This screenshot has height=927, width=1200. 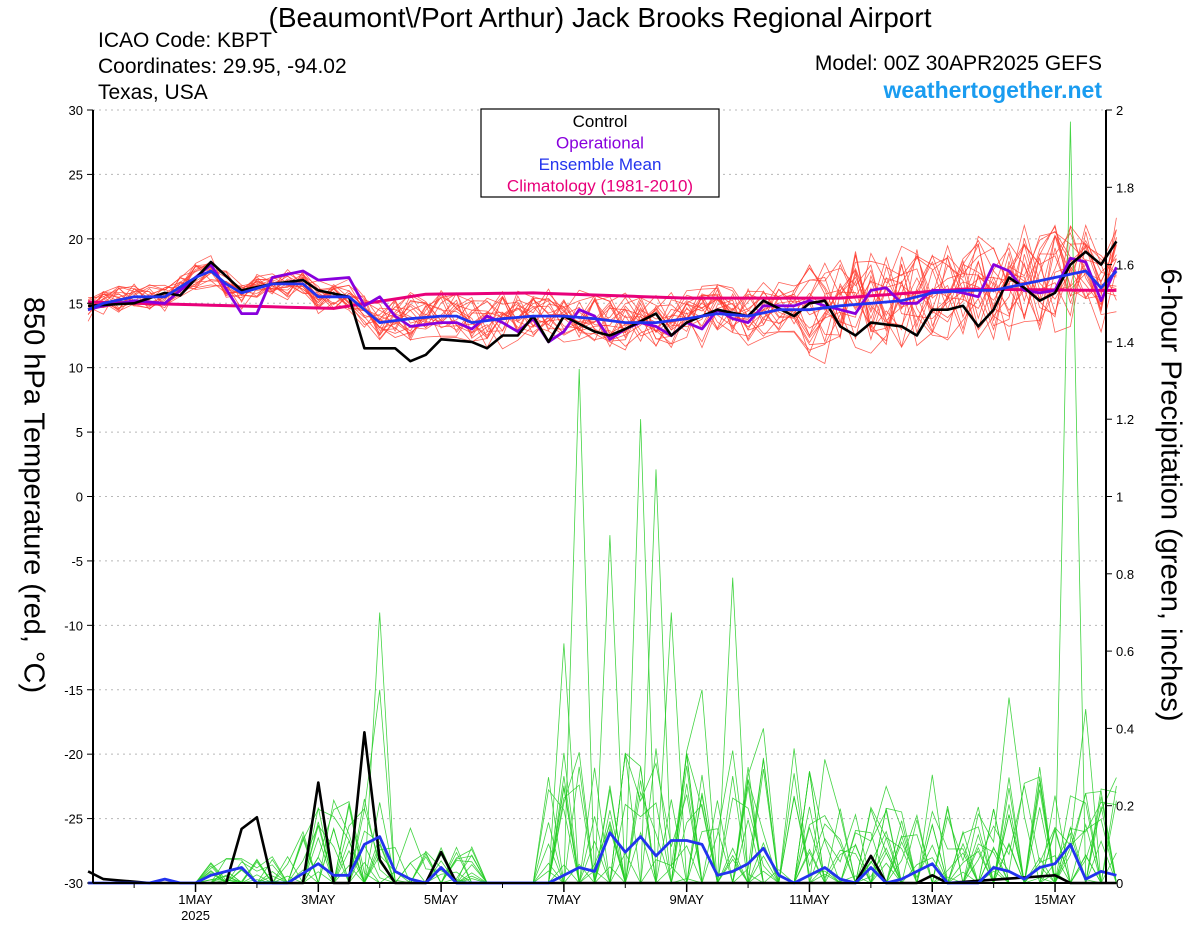 I want to click on x-tick-label: 5MAY, so click(x=441, y=899).